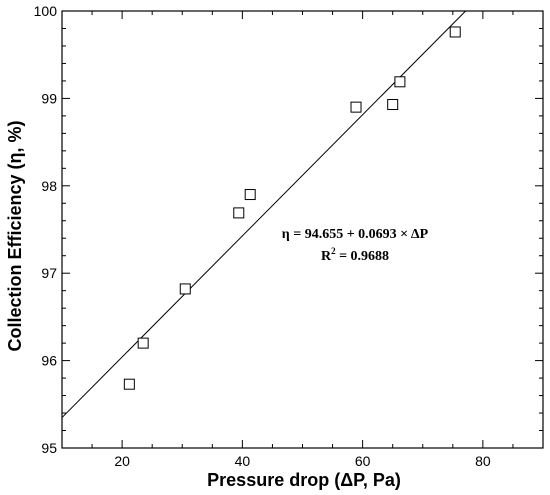  What do you see at coordinates (362, 256) in the screenshot?
I see `r-squared-value: = 0.9688` at bounding box center [362, 256].